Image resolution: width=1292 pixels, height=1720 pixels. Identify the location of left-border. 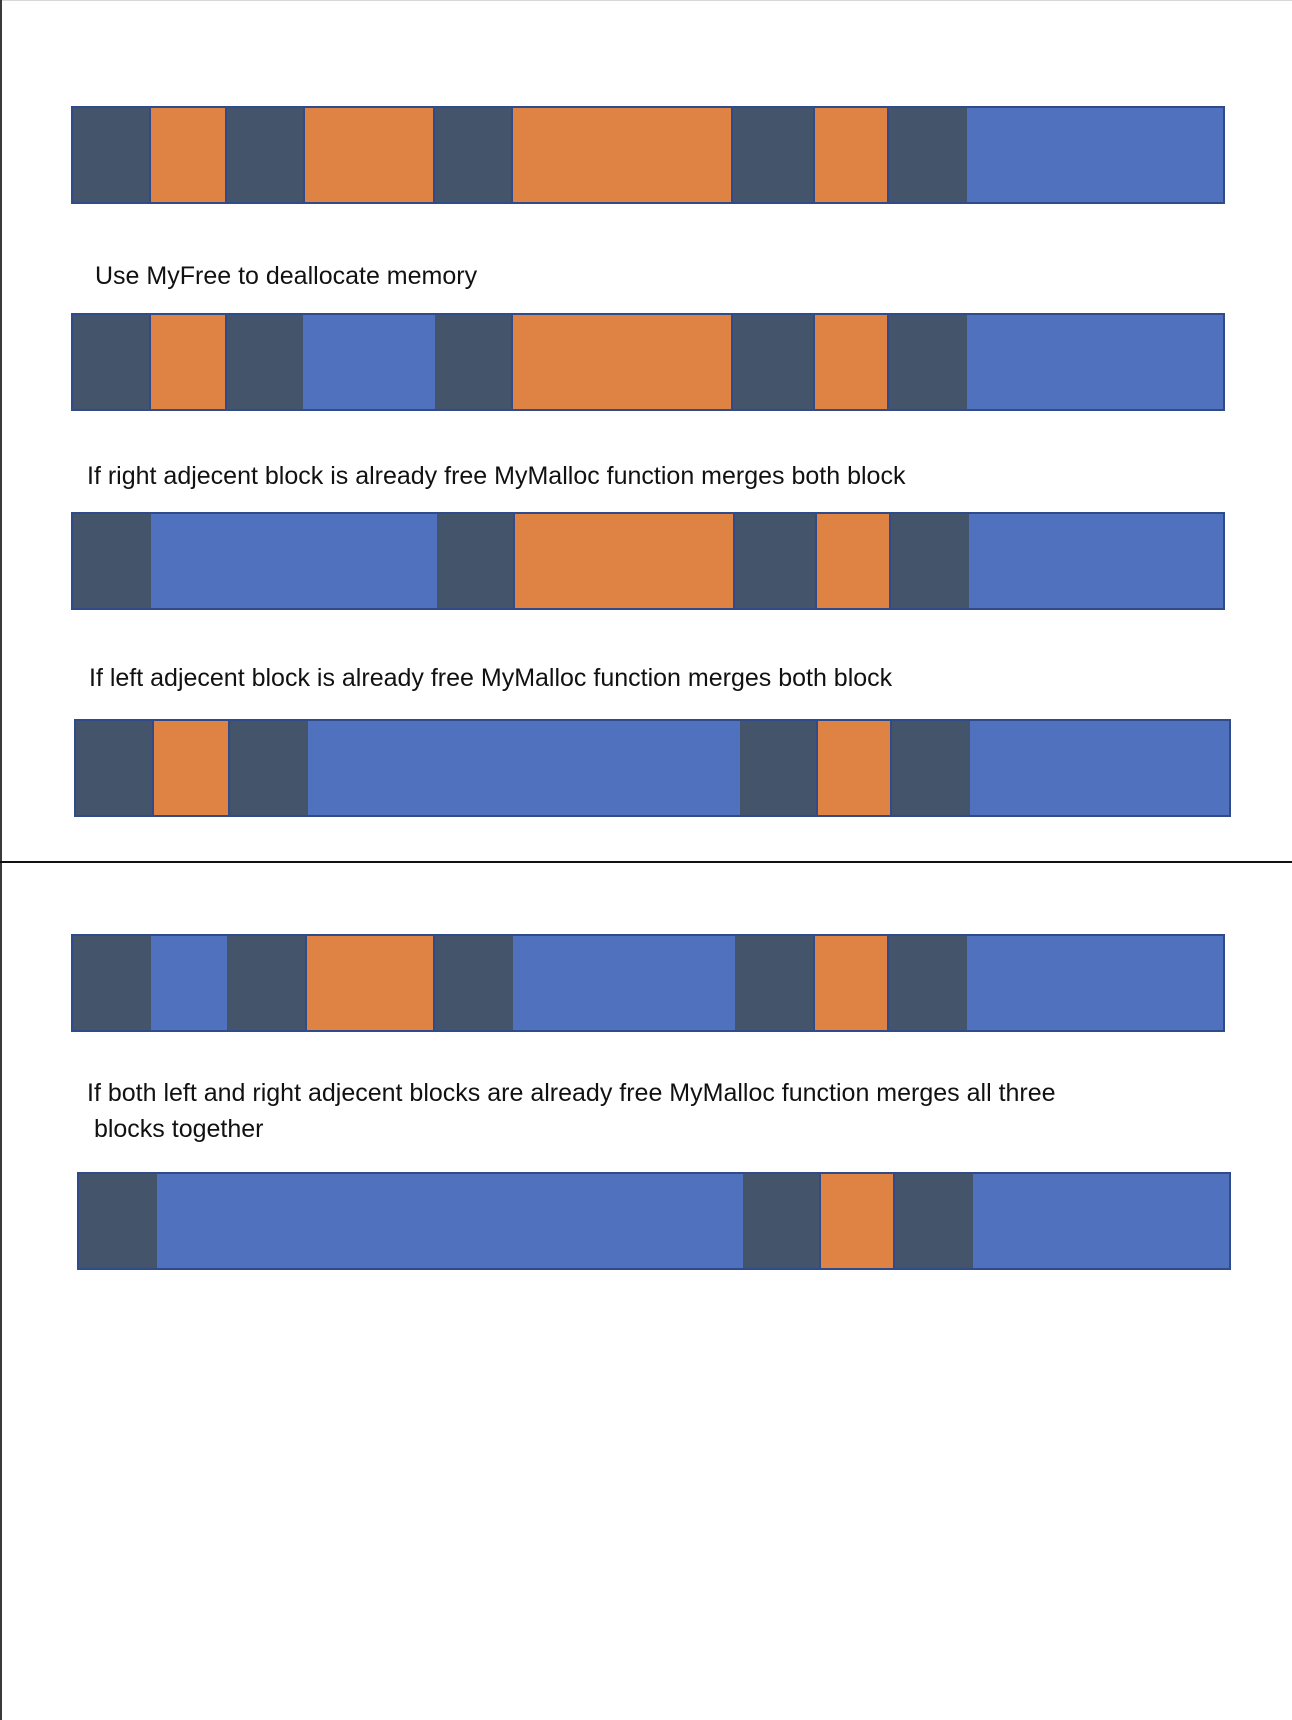
(1, 860).